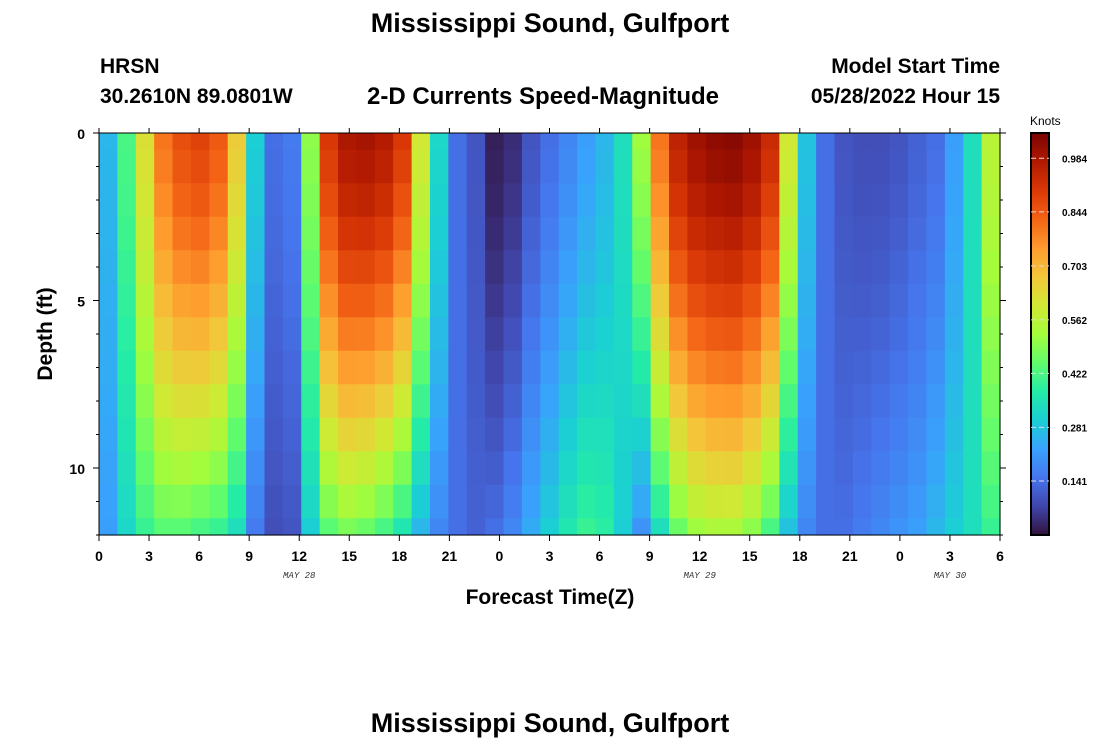  Describe the element at coordinates (1074, 267) in the screenshot. I see `colorbar-tick-label: 0.703` at that location.